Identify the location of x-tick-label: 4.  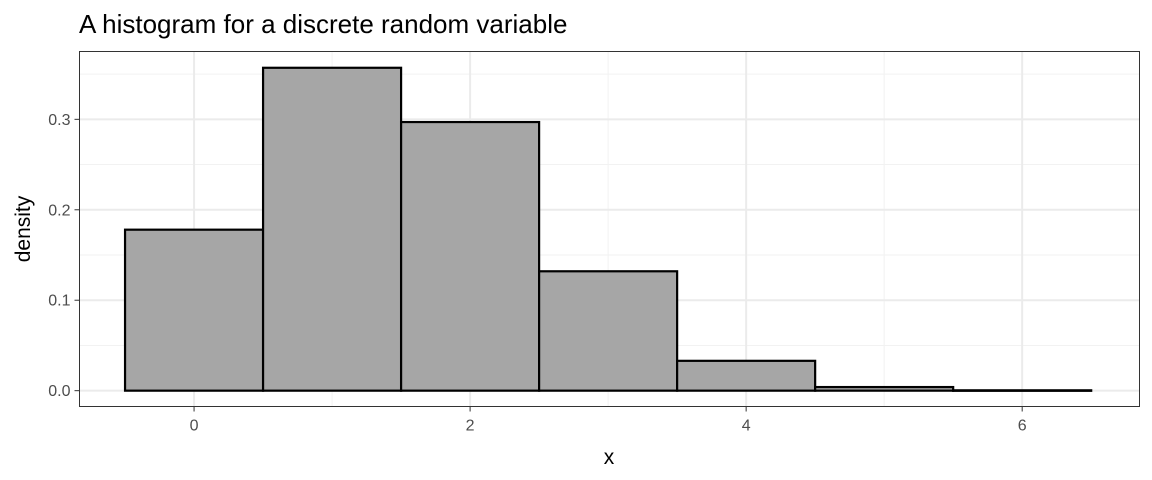
(746, 426).